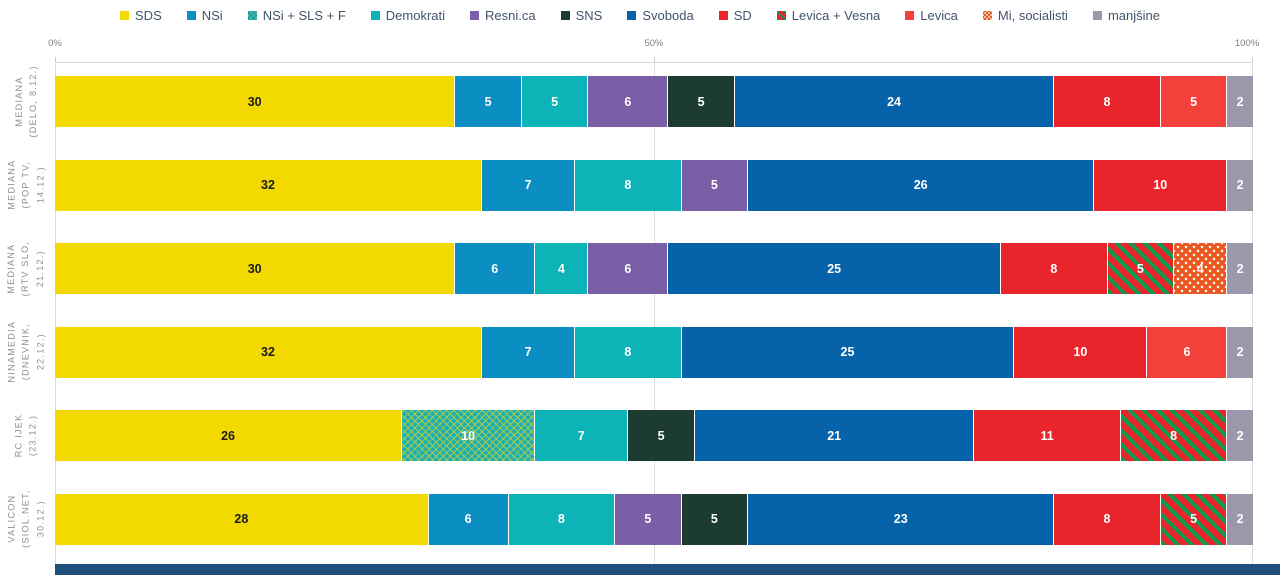  I want to click on bar-segment-levica_vesna: 5, so click(1193, 519).